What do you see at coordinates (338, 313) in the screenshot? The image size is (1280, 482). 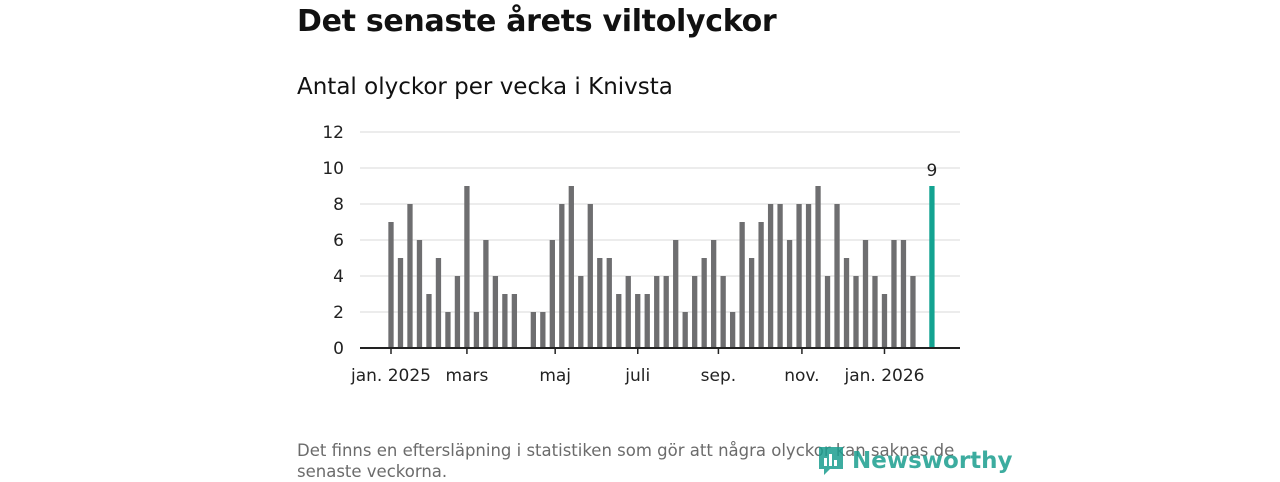 I see `y-tick-label: 2` at bounding box center [338, 313].